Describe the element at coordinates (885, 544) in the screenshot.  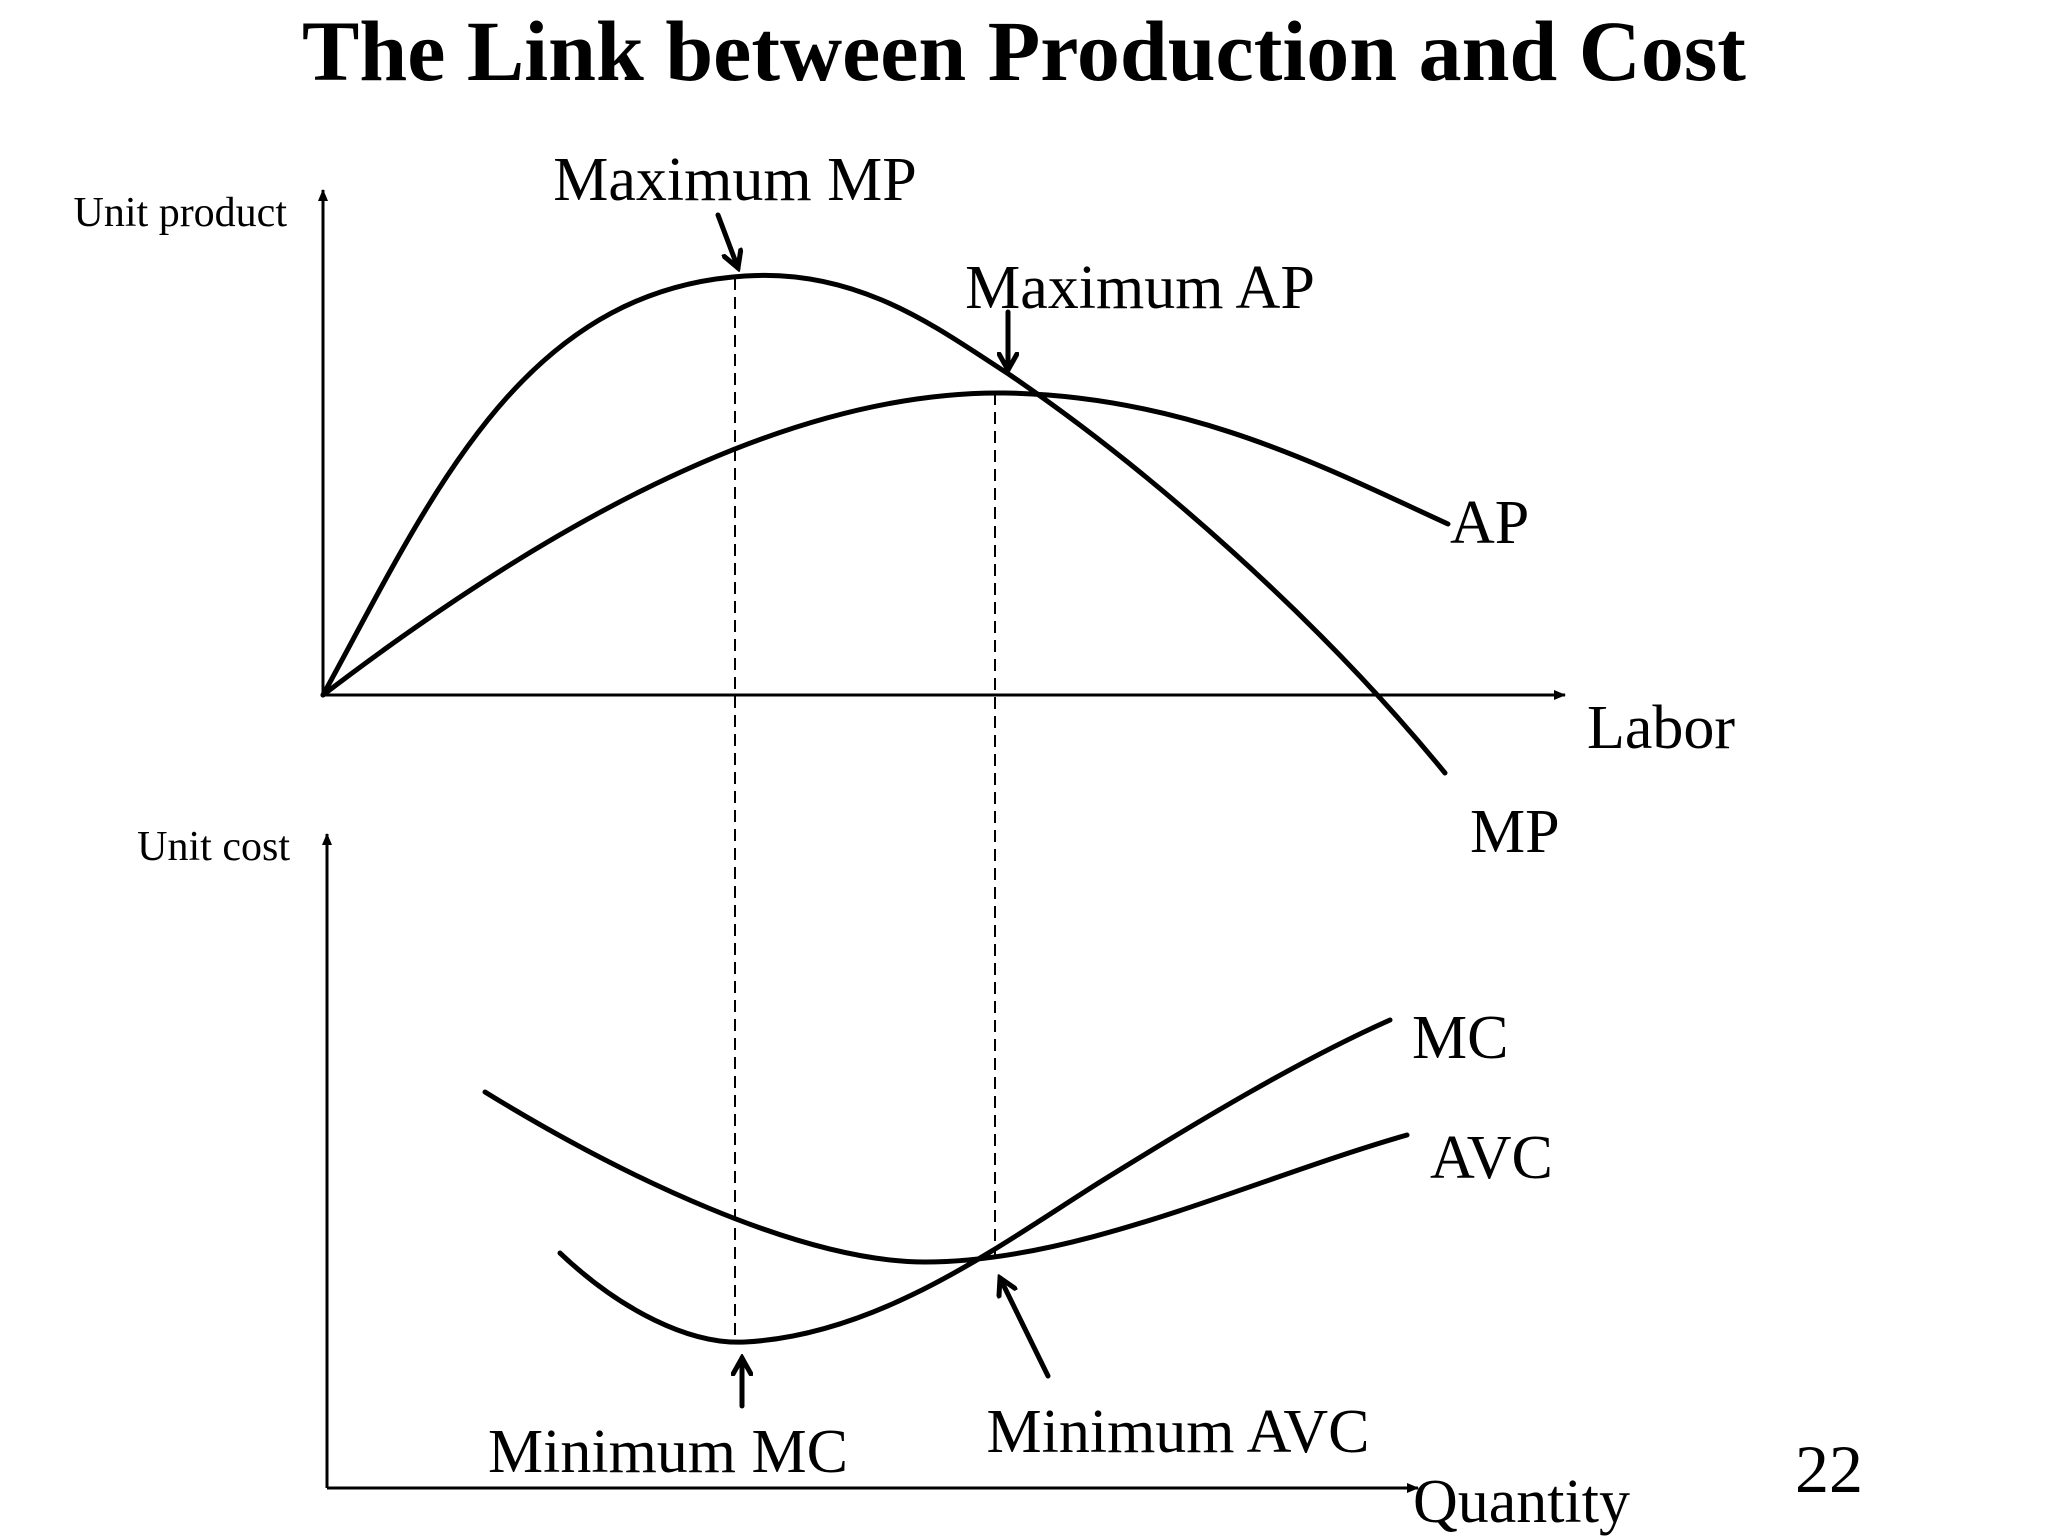
I see `ap-curve` at that location.